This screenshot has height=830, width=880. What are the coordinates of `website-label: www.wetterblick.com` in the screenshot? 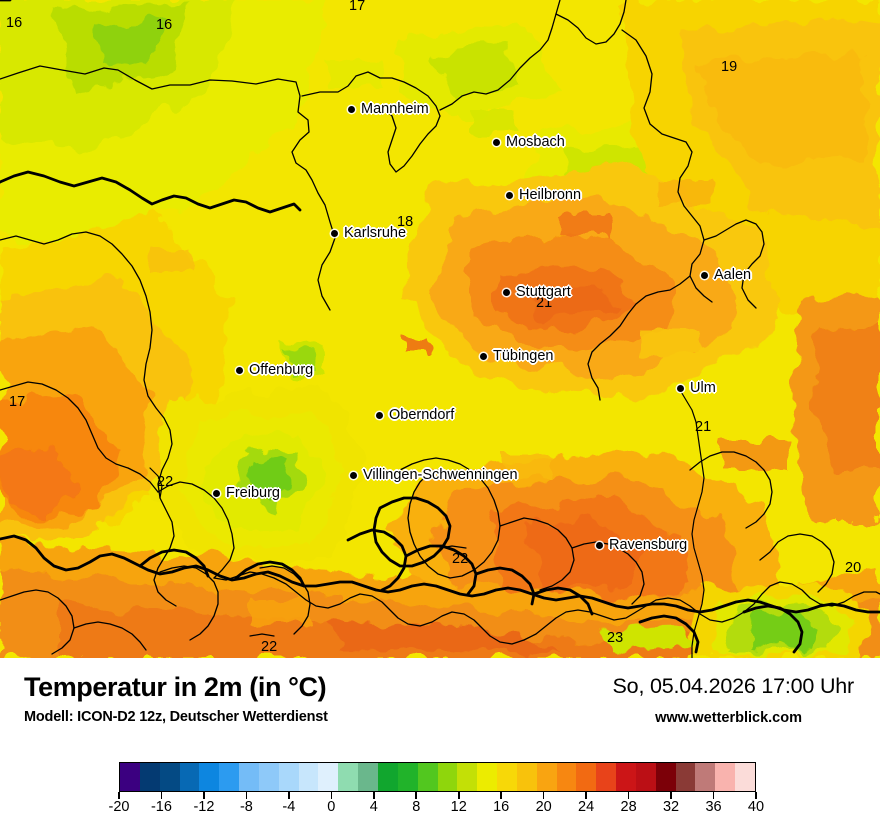 It's located at (728, 718).